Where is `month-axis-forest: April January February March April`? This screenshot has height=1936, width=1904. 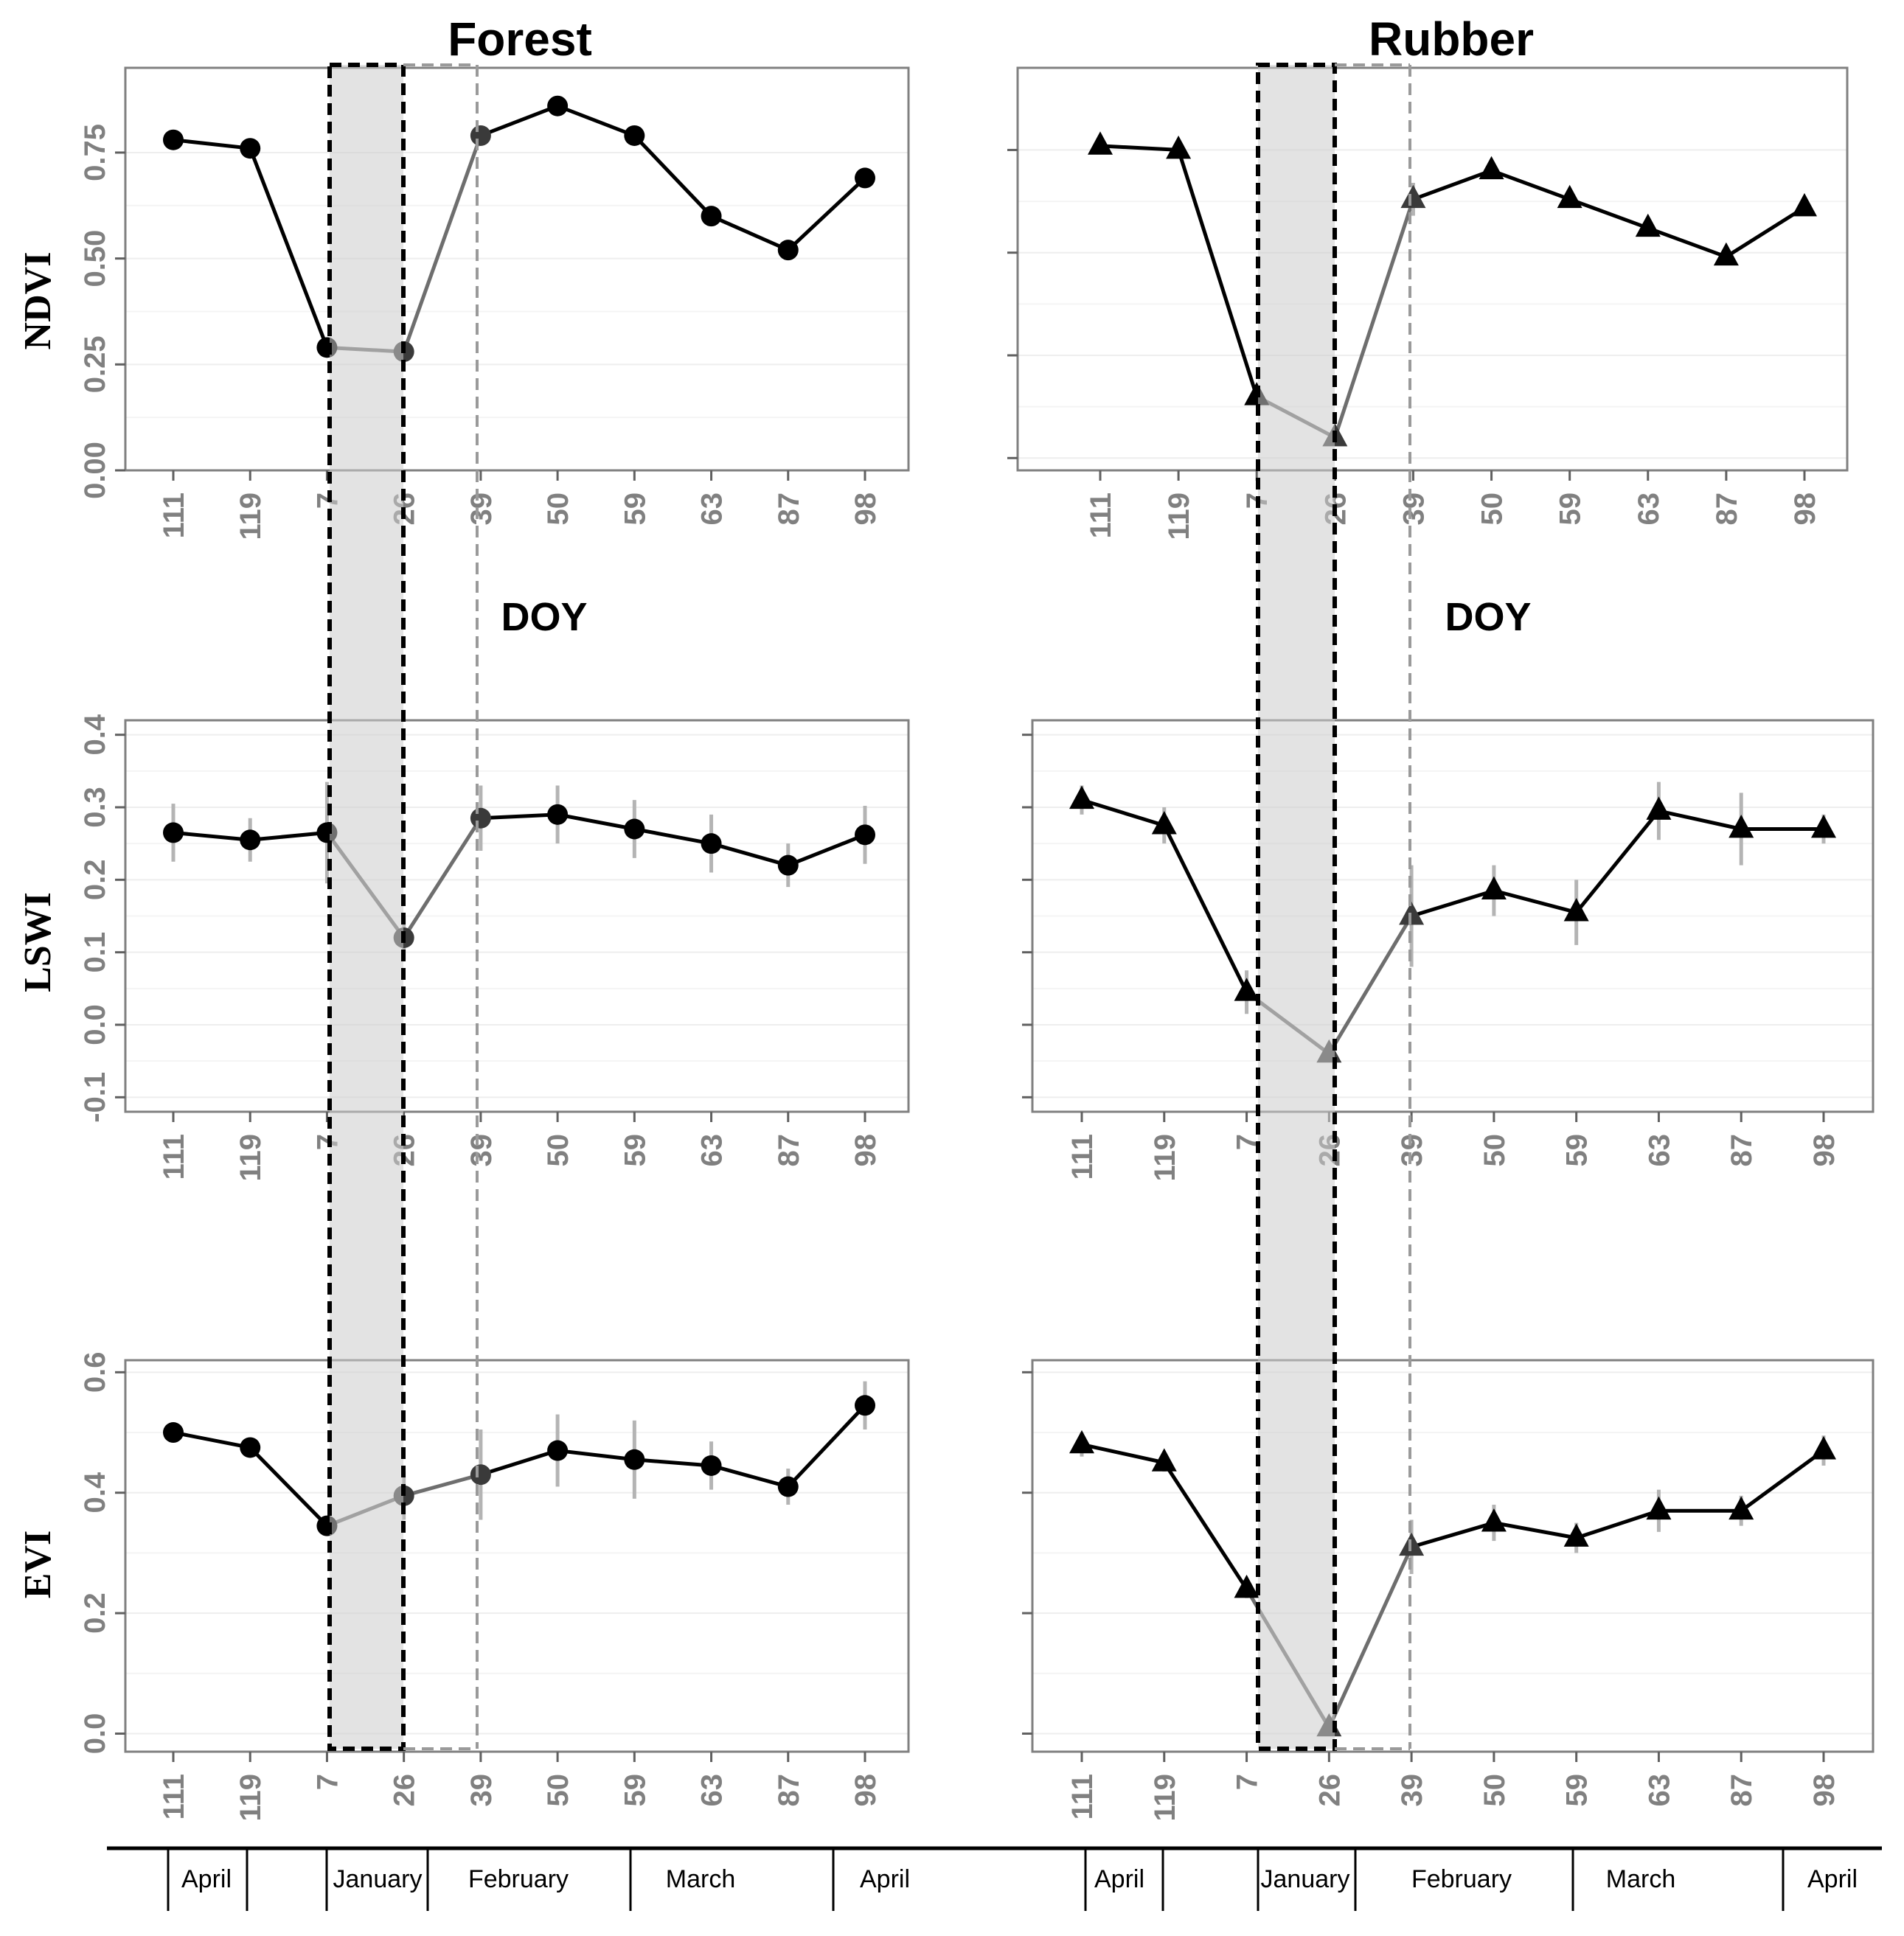
month-axis-forest: April January February March April is located at coordinates (538, 1879).